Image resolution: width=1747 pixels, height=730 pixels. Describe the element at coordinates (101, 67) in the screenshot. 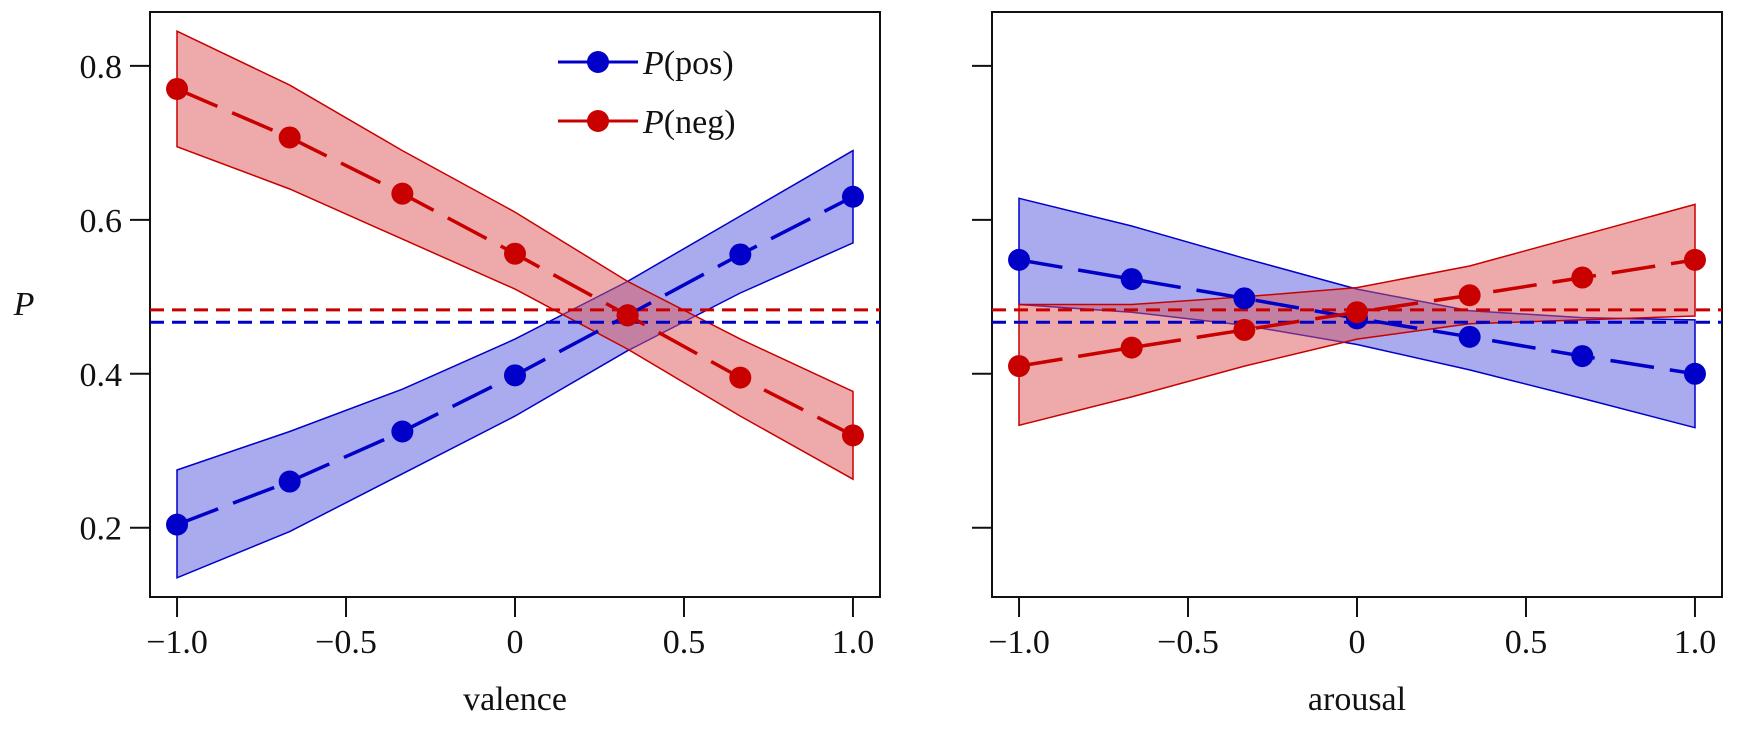

I see `y-tick-label: 0.8` at that location.